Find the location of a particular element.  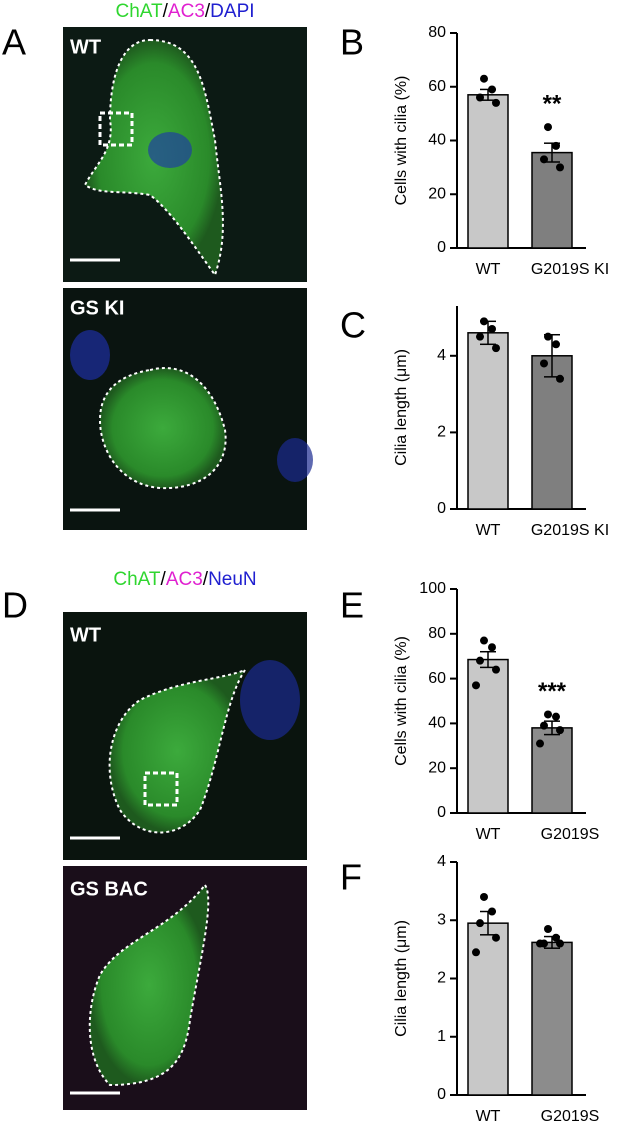

micrograph-d-gsbac is located at coordinates (185, 988).